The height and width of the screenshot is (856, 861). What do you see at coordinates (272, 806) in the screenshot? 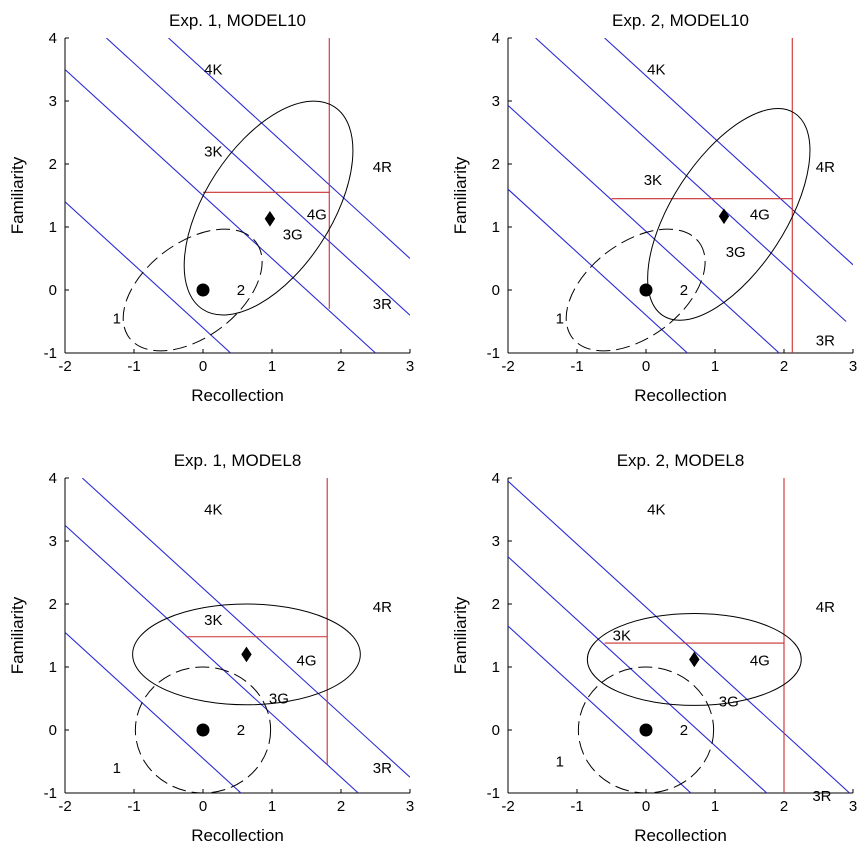
I see `x-tick-label: 1` at bounding box center [272, 806].